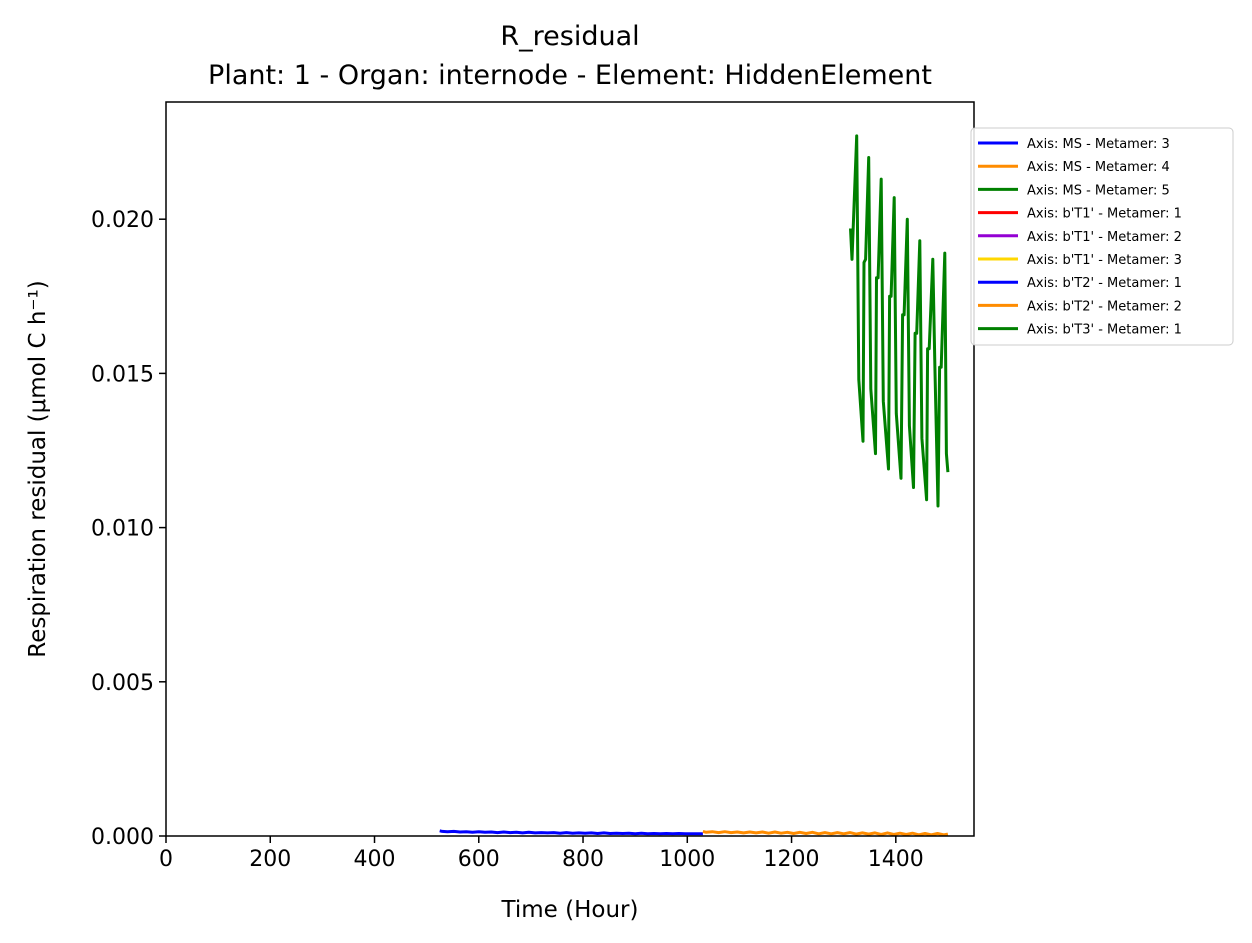 This screenshot has width=1252, height=943. What do you see at coordinates (792, 859) in the screenshot?
I see `x-tick-label: 1200` at bounding box center [792, 859].